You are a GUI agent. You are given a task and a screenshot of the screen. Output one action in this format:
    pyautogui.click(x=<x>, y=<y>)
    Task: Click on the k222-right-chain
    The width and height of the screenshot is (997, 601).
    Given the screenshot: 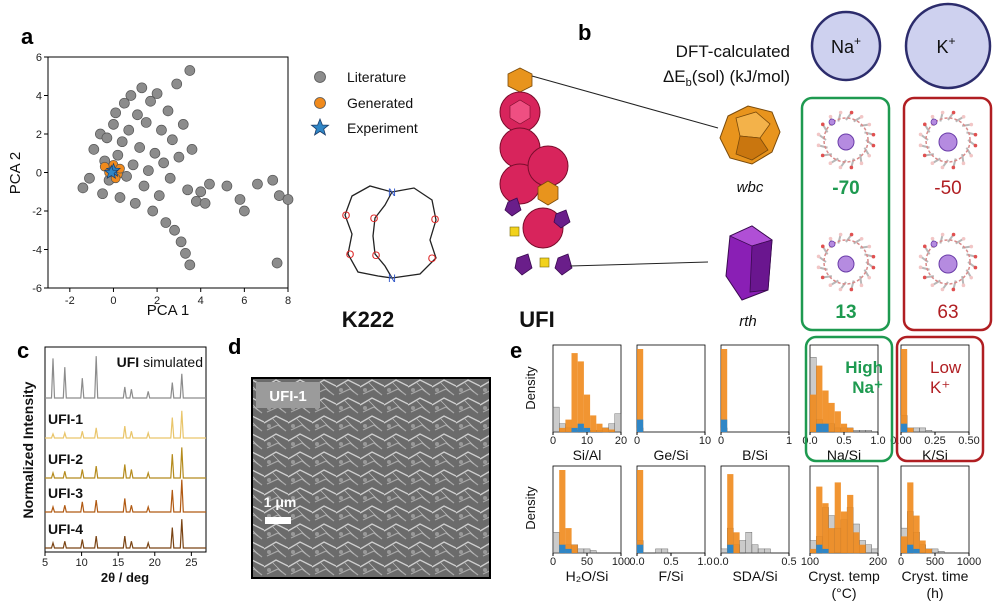 What is the action you would take?
    pyautogui.click(x=414, y=233)
    